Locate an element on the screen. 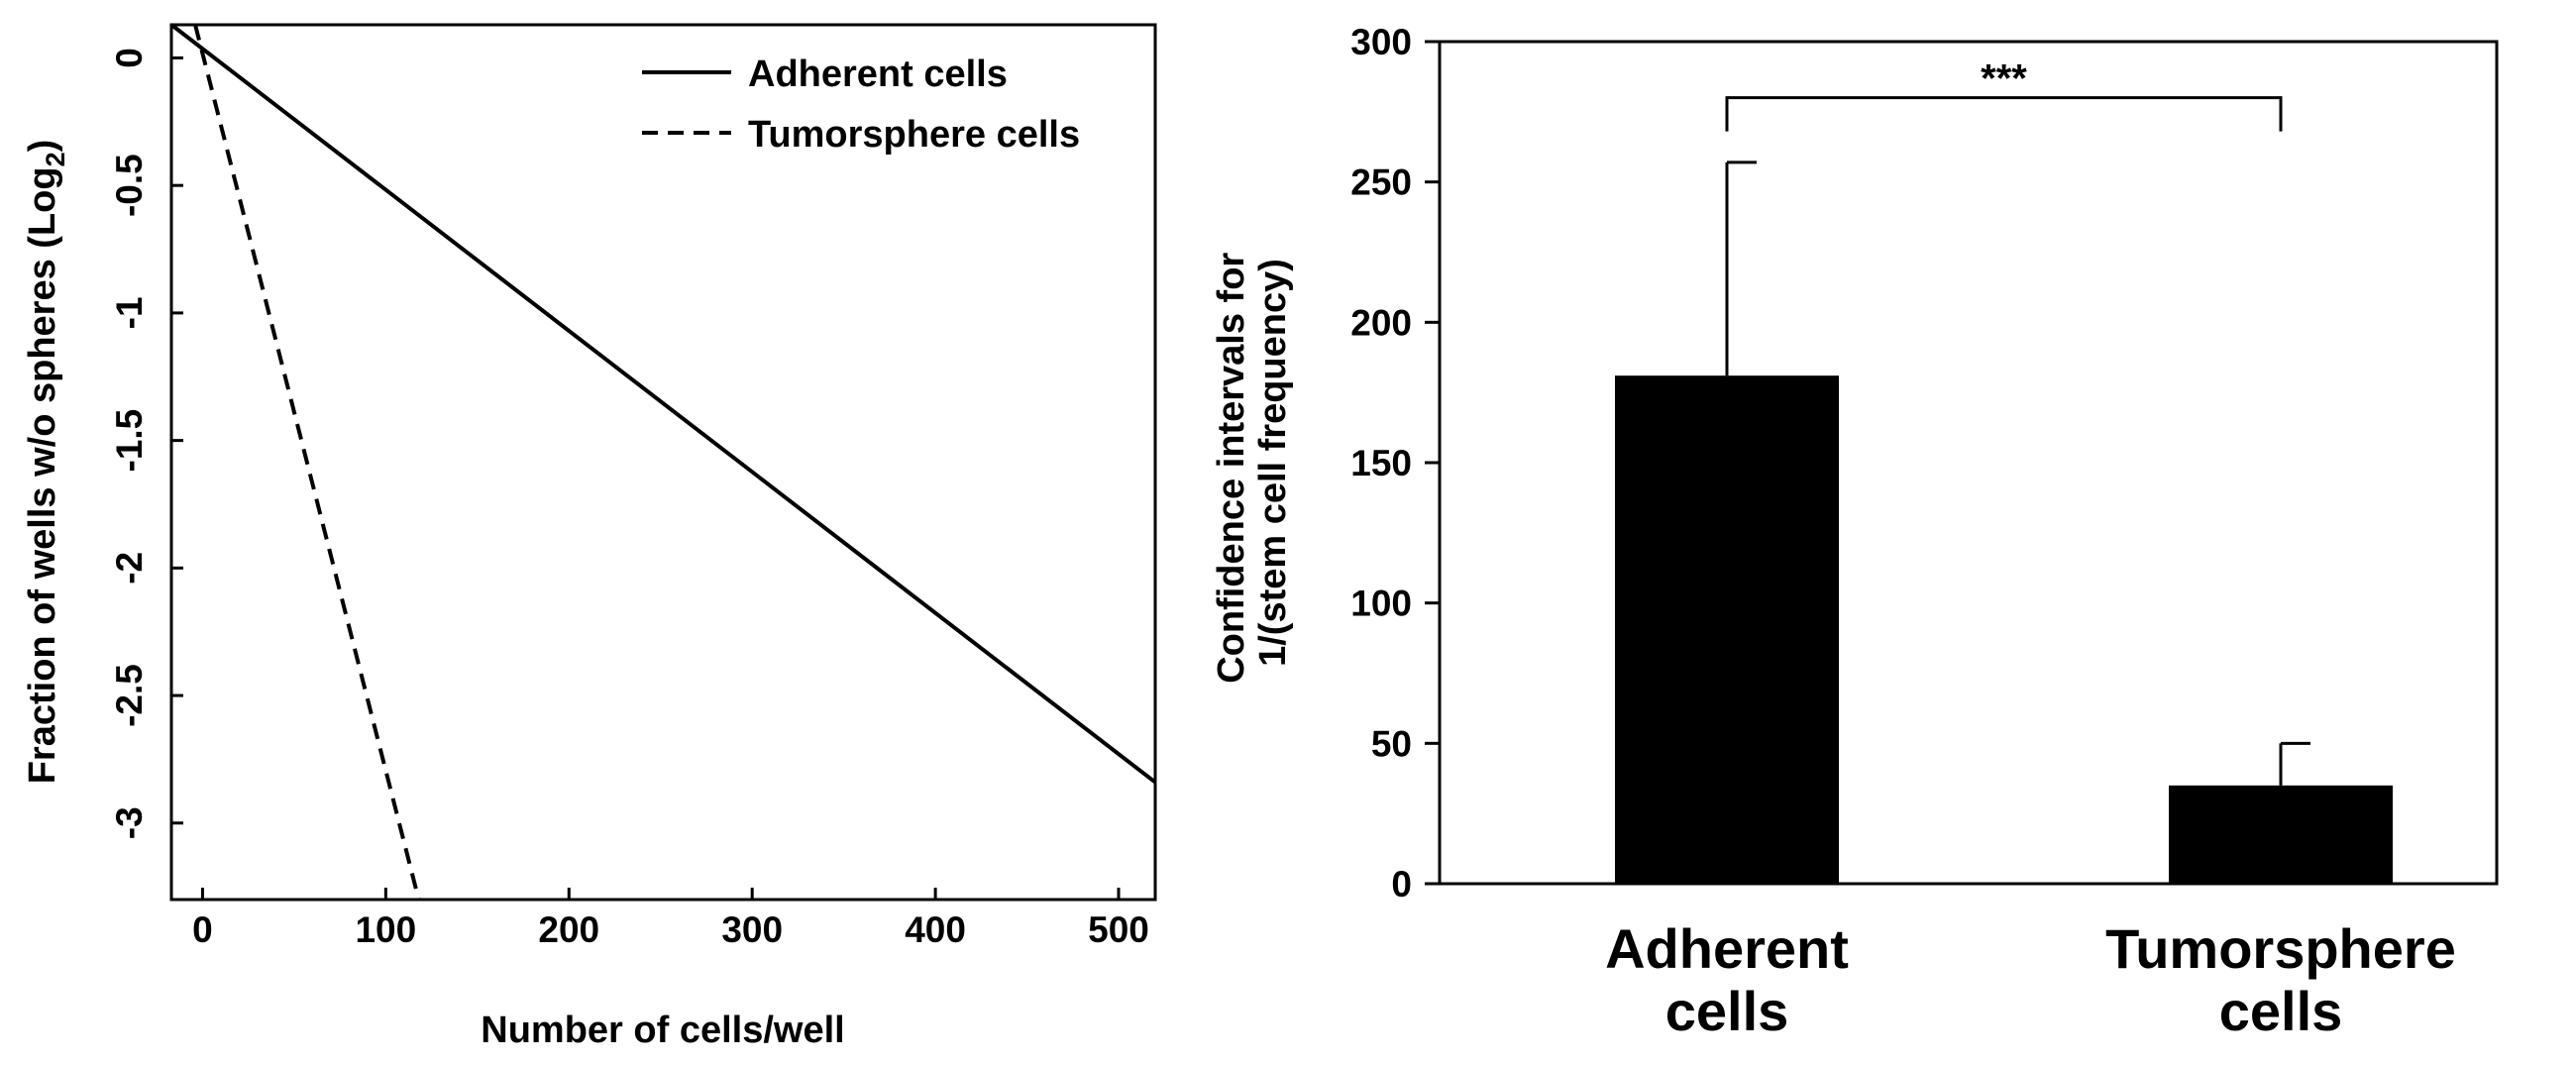 The image size is (2576, 1065). legend: Adherent cells Tumorsphere cells is located at coordinates (861, 104).